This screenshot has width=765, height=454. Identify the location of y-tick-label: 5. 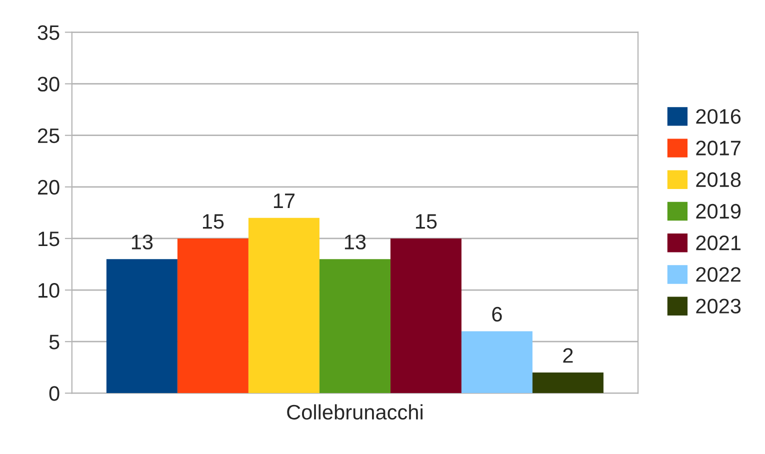
(54, 342).